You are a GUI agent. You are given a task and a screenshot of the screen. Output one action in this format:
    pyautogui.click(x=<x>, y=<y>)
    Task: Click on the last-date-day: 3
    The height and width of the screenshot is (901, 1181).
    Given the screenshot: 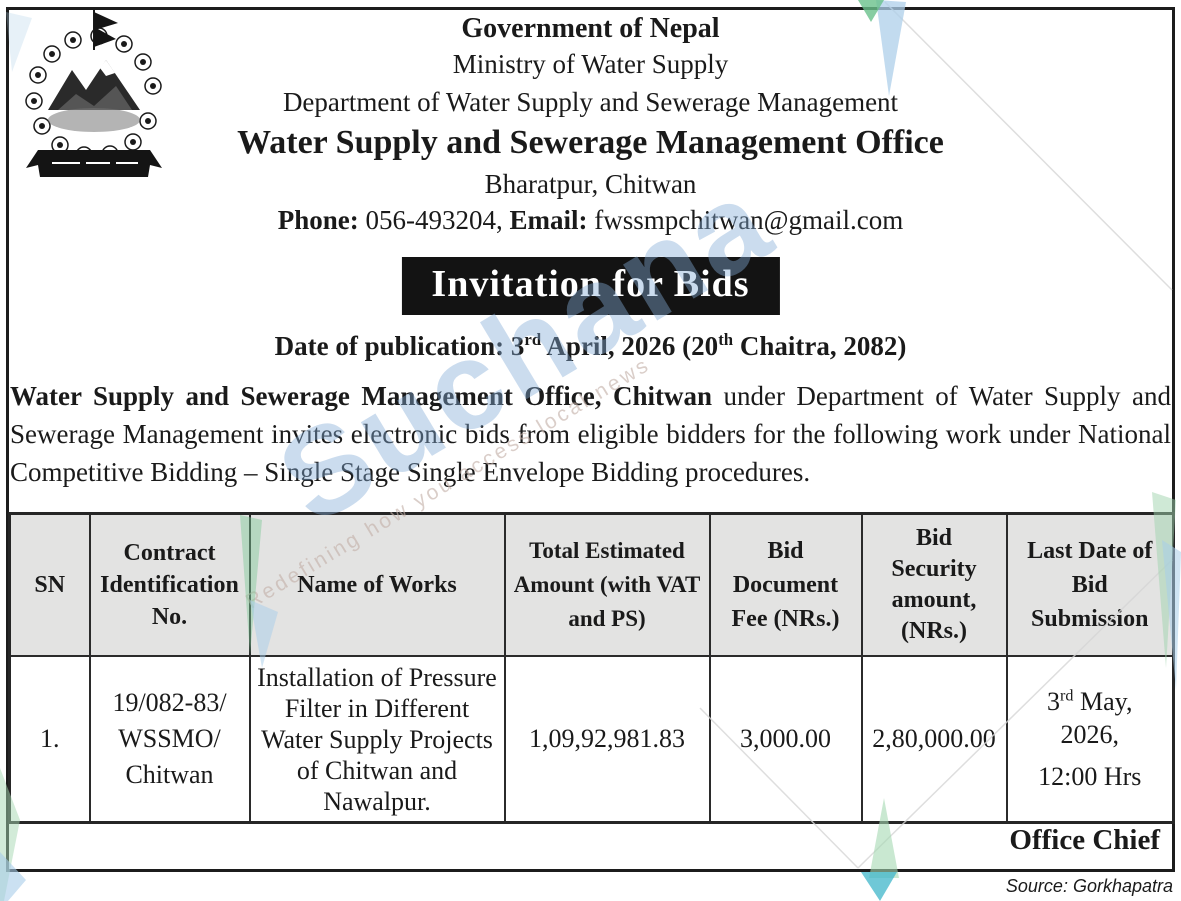 What is the action you would take?
    pyautogui.click(x=1054, y=701)
    